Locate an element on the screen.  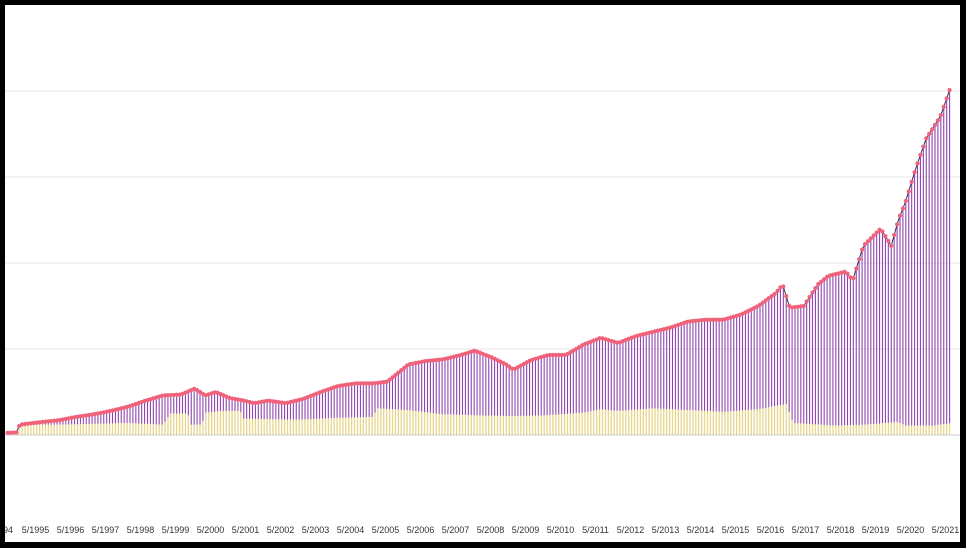
x-tick-label: 5/1999 is located at coordinates (176, 530).